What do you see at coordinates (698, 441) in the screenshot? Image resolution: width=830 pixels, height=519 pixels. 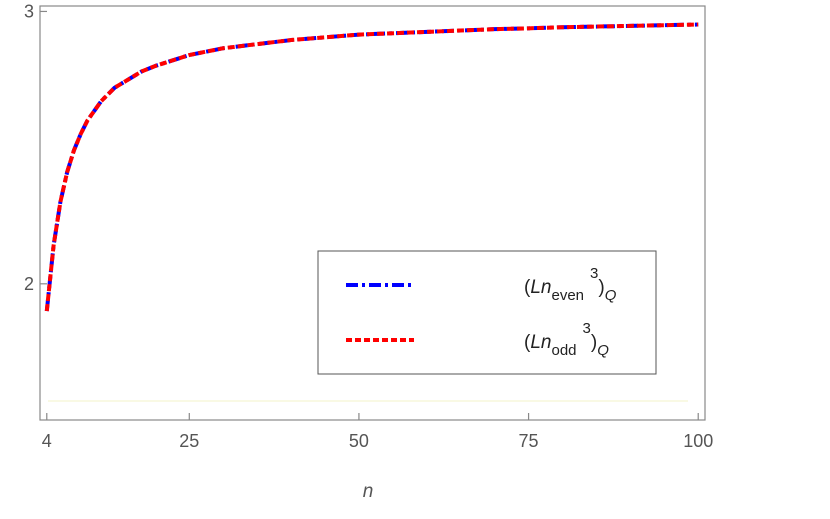 I see `x-tick-label: 100` at bounding box center [698, 441].